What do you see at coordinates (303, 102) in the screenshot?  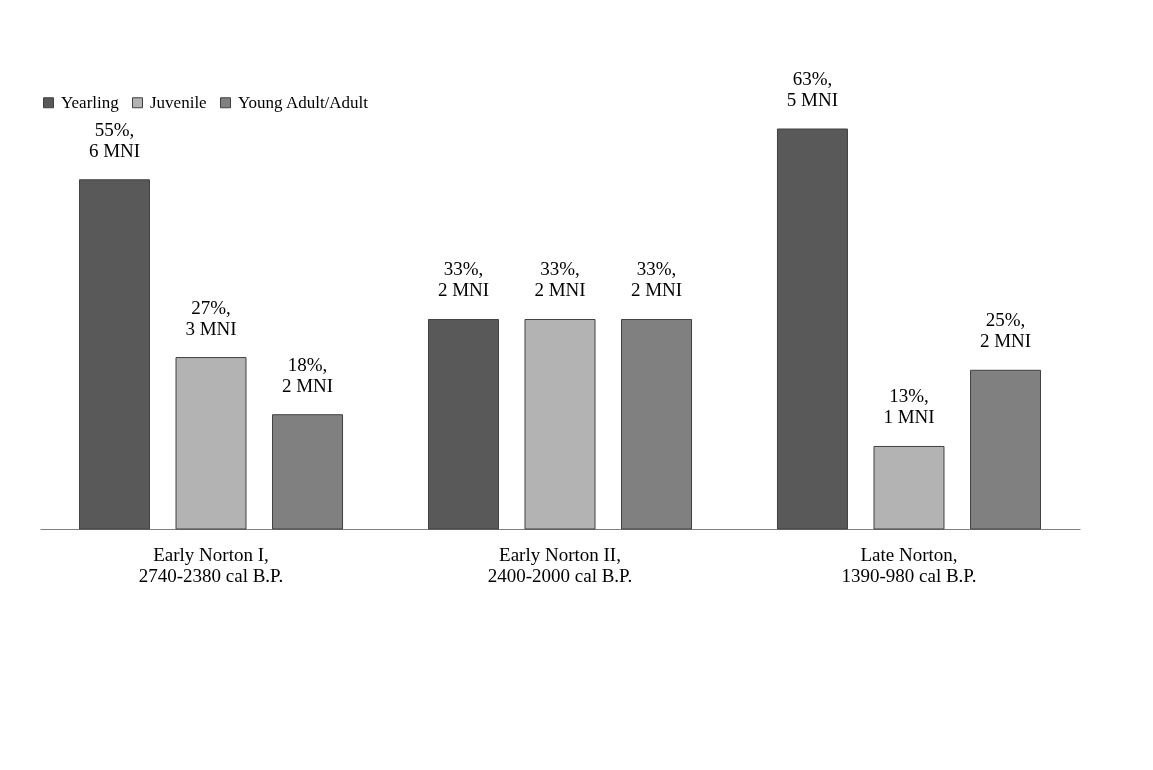 I see `legend-label: Young Adult/Adult` at bounding box center [303, 102].